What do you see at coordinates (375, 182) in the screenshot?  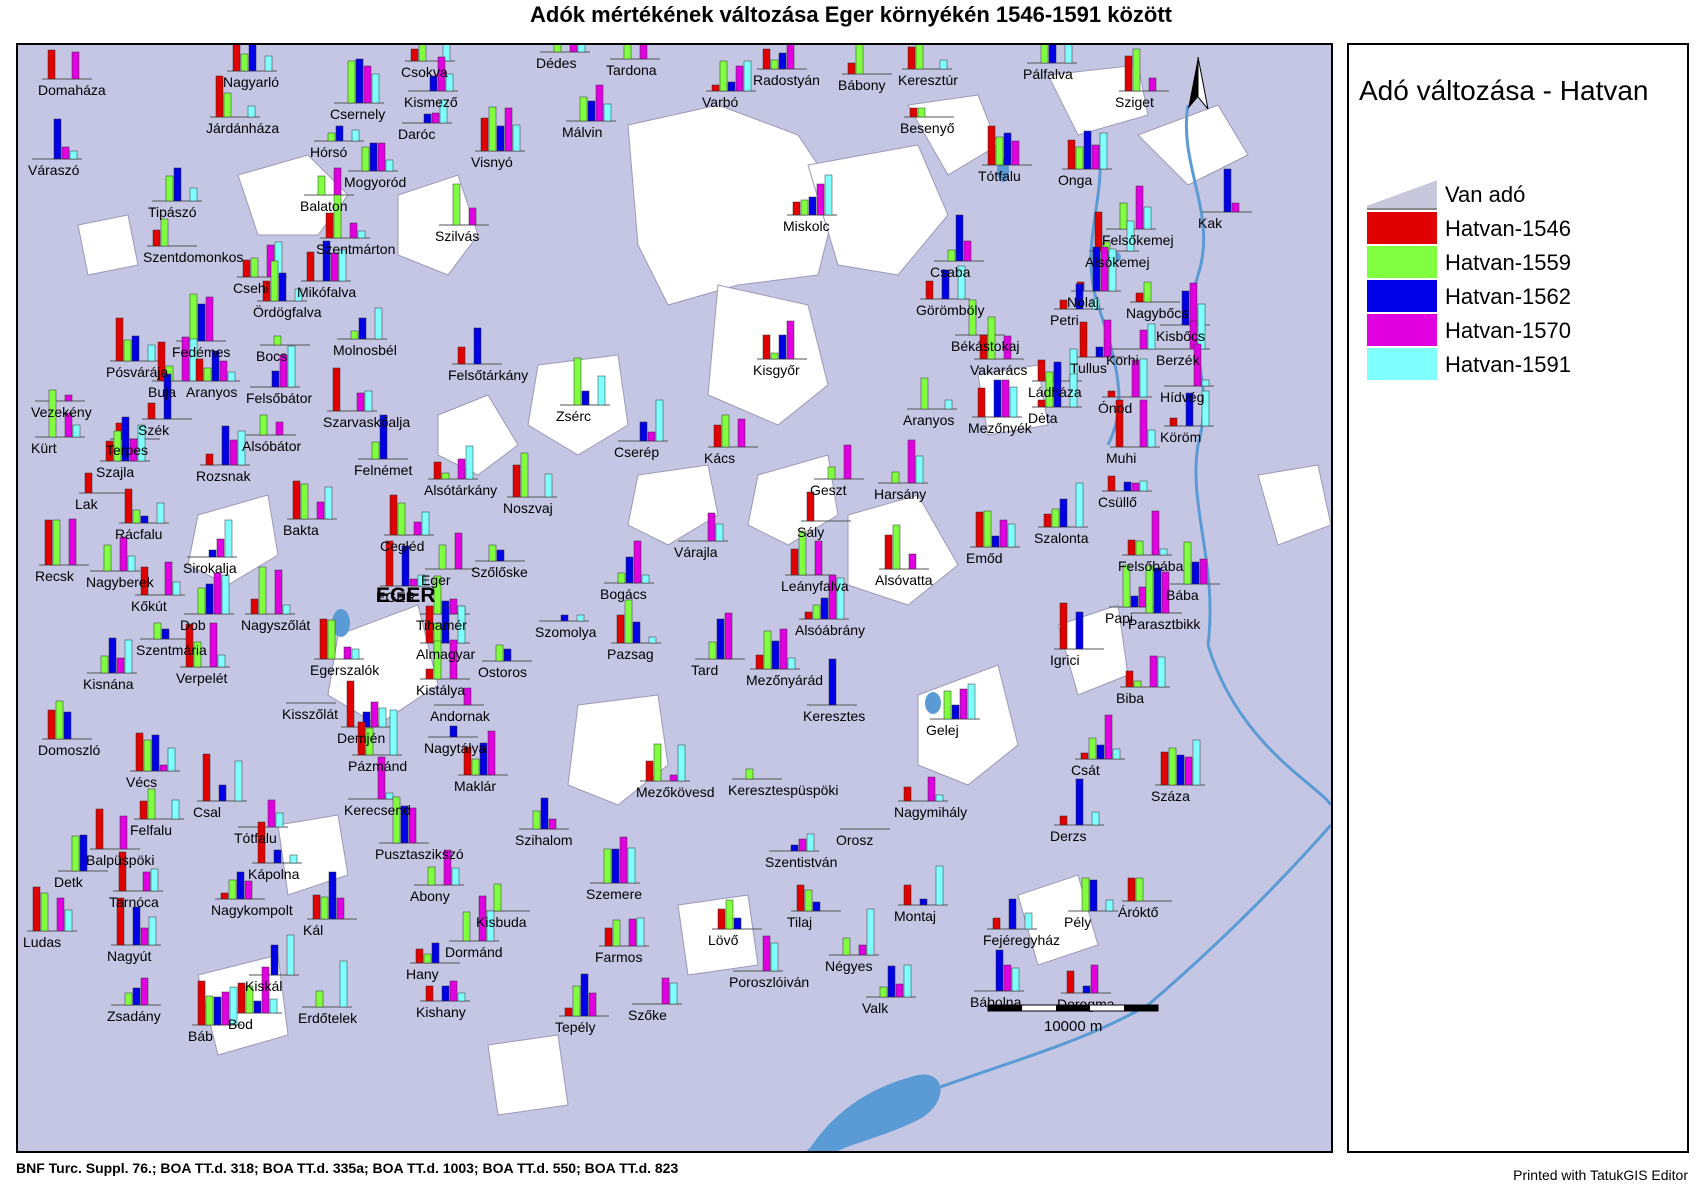 I see `place-label: Mogyoród` at bounding box center [375, 182].